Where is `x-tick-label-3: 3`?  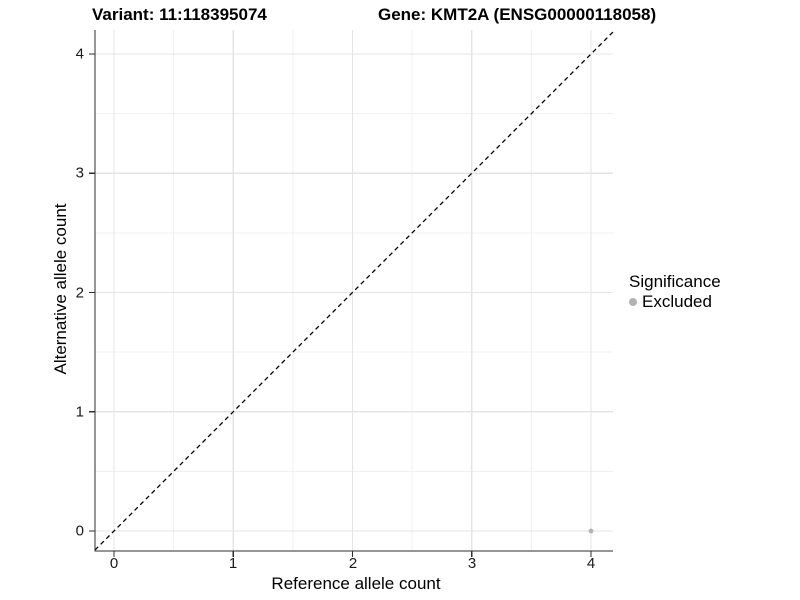
x-tick-label-3: 3 is located at coordinates (472, 563).